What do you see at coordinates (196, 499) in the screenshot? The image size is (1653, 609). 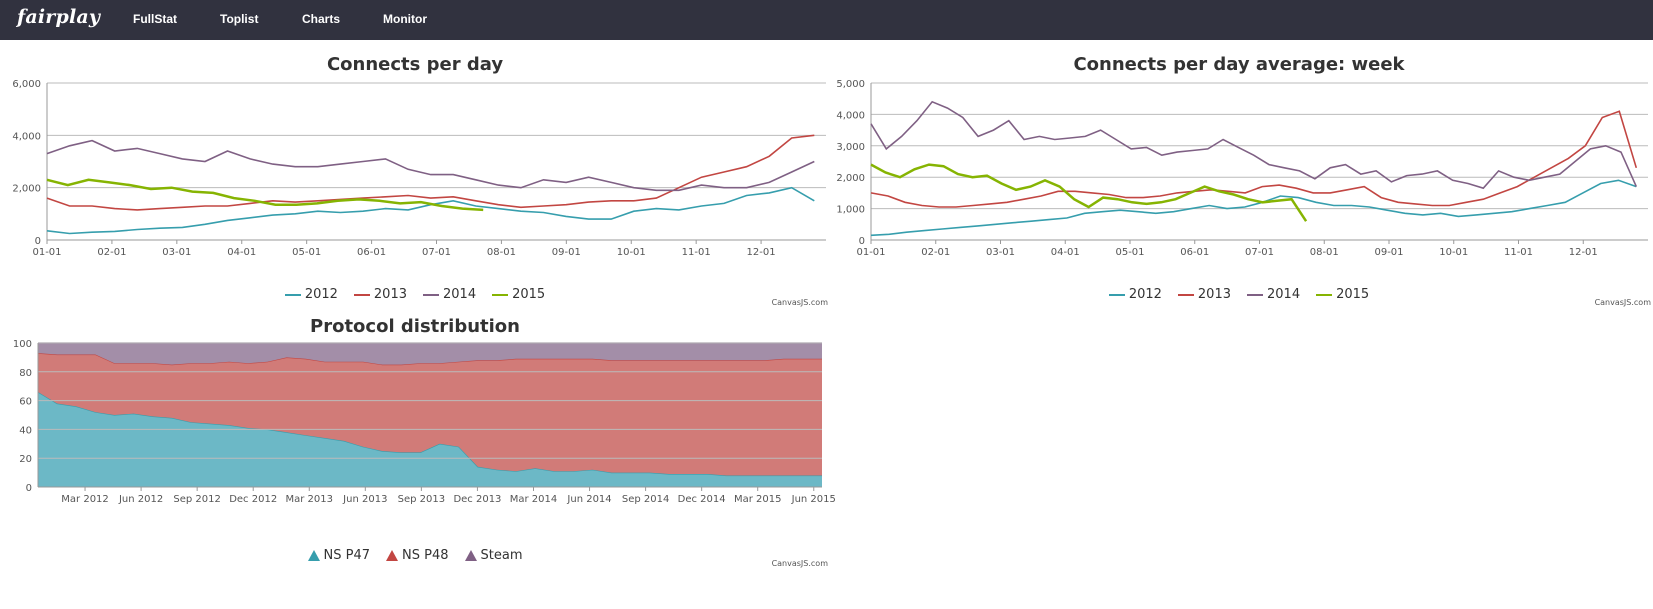 I see `x-tick-label: Sep 2012` at bounding box center [196, 499].